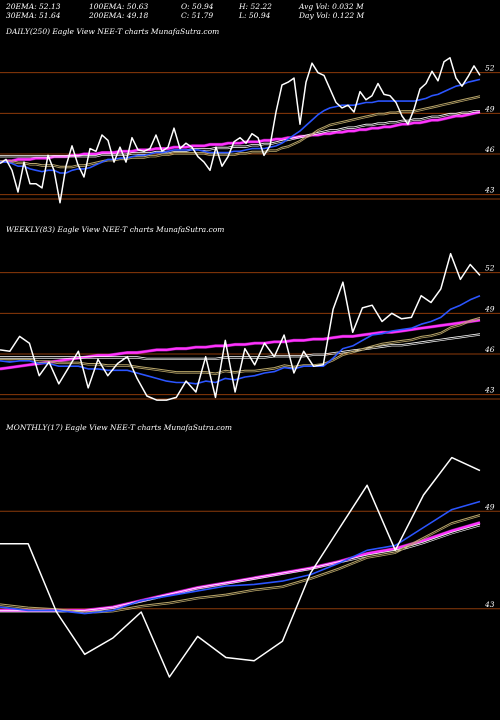  Describe the element at coordinates (197, 6) in the screenshot. I see `open-value: O: 50.94` at that location.